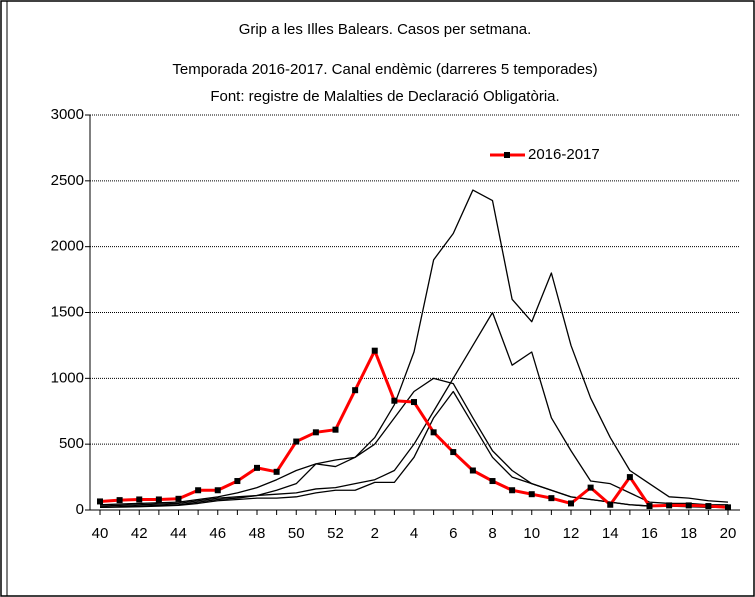  Describe the element at coordinates (67, 180) in the screenshot. I see `y-tick-label: 2500` at that location.